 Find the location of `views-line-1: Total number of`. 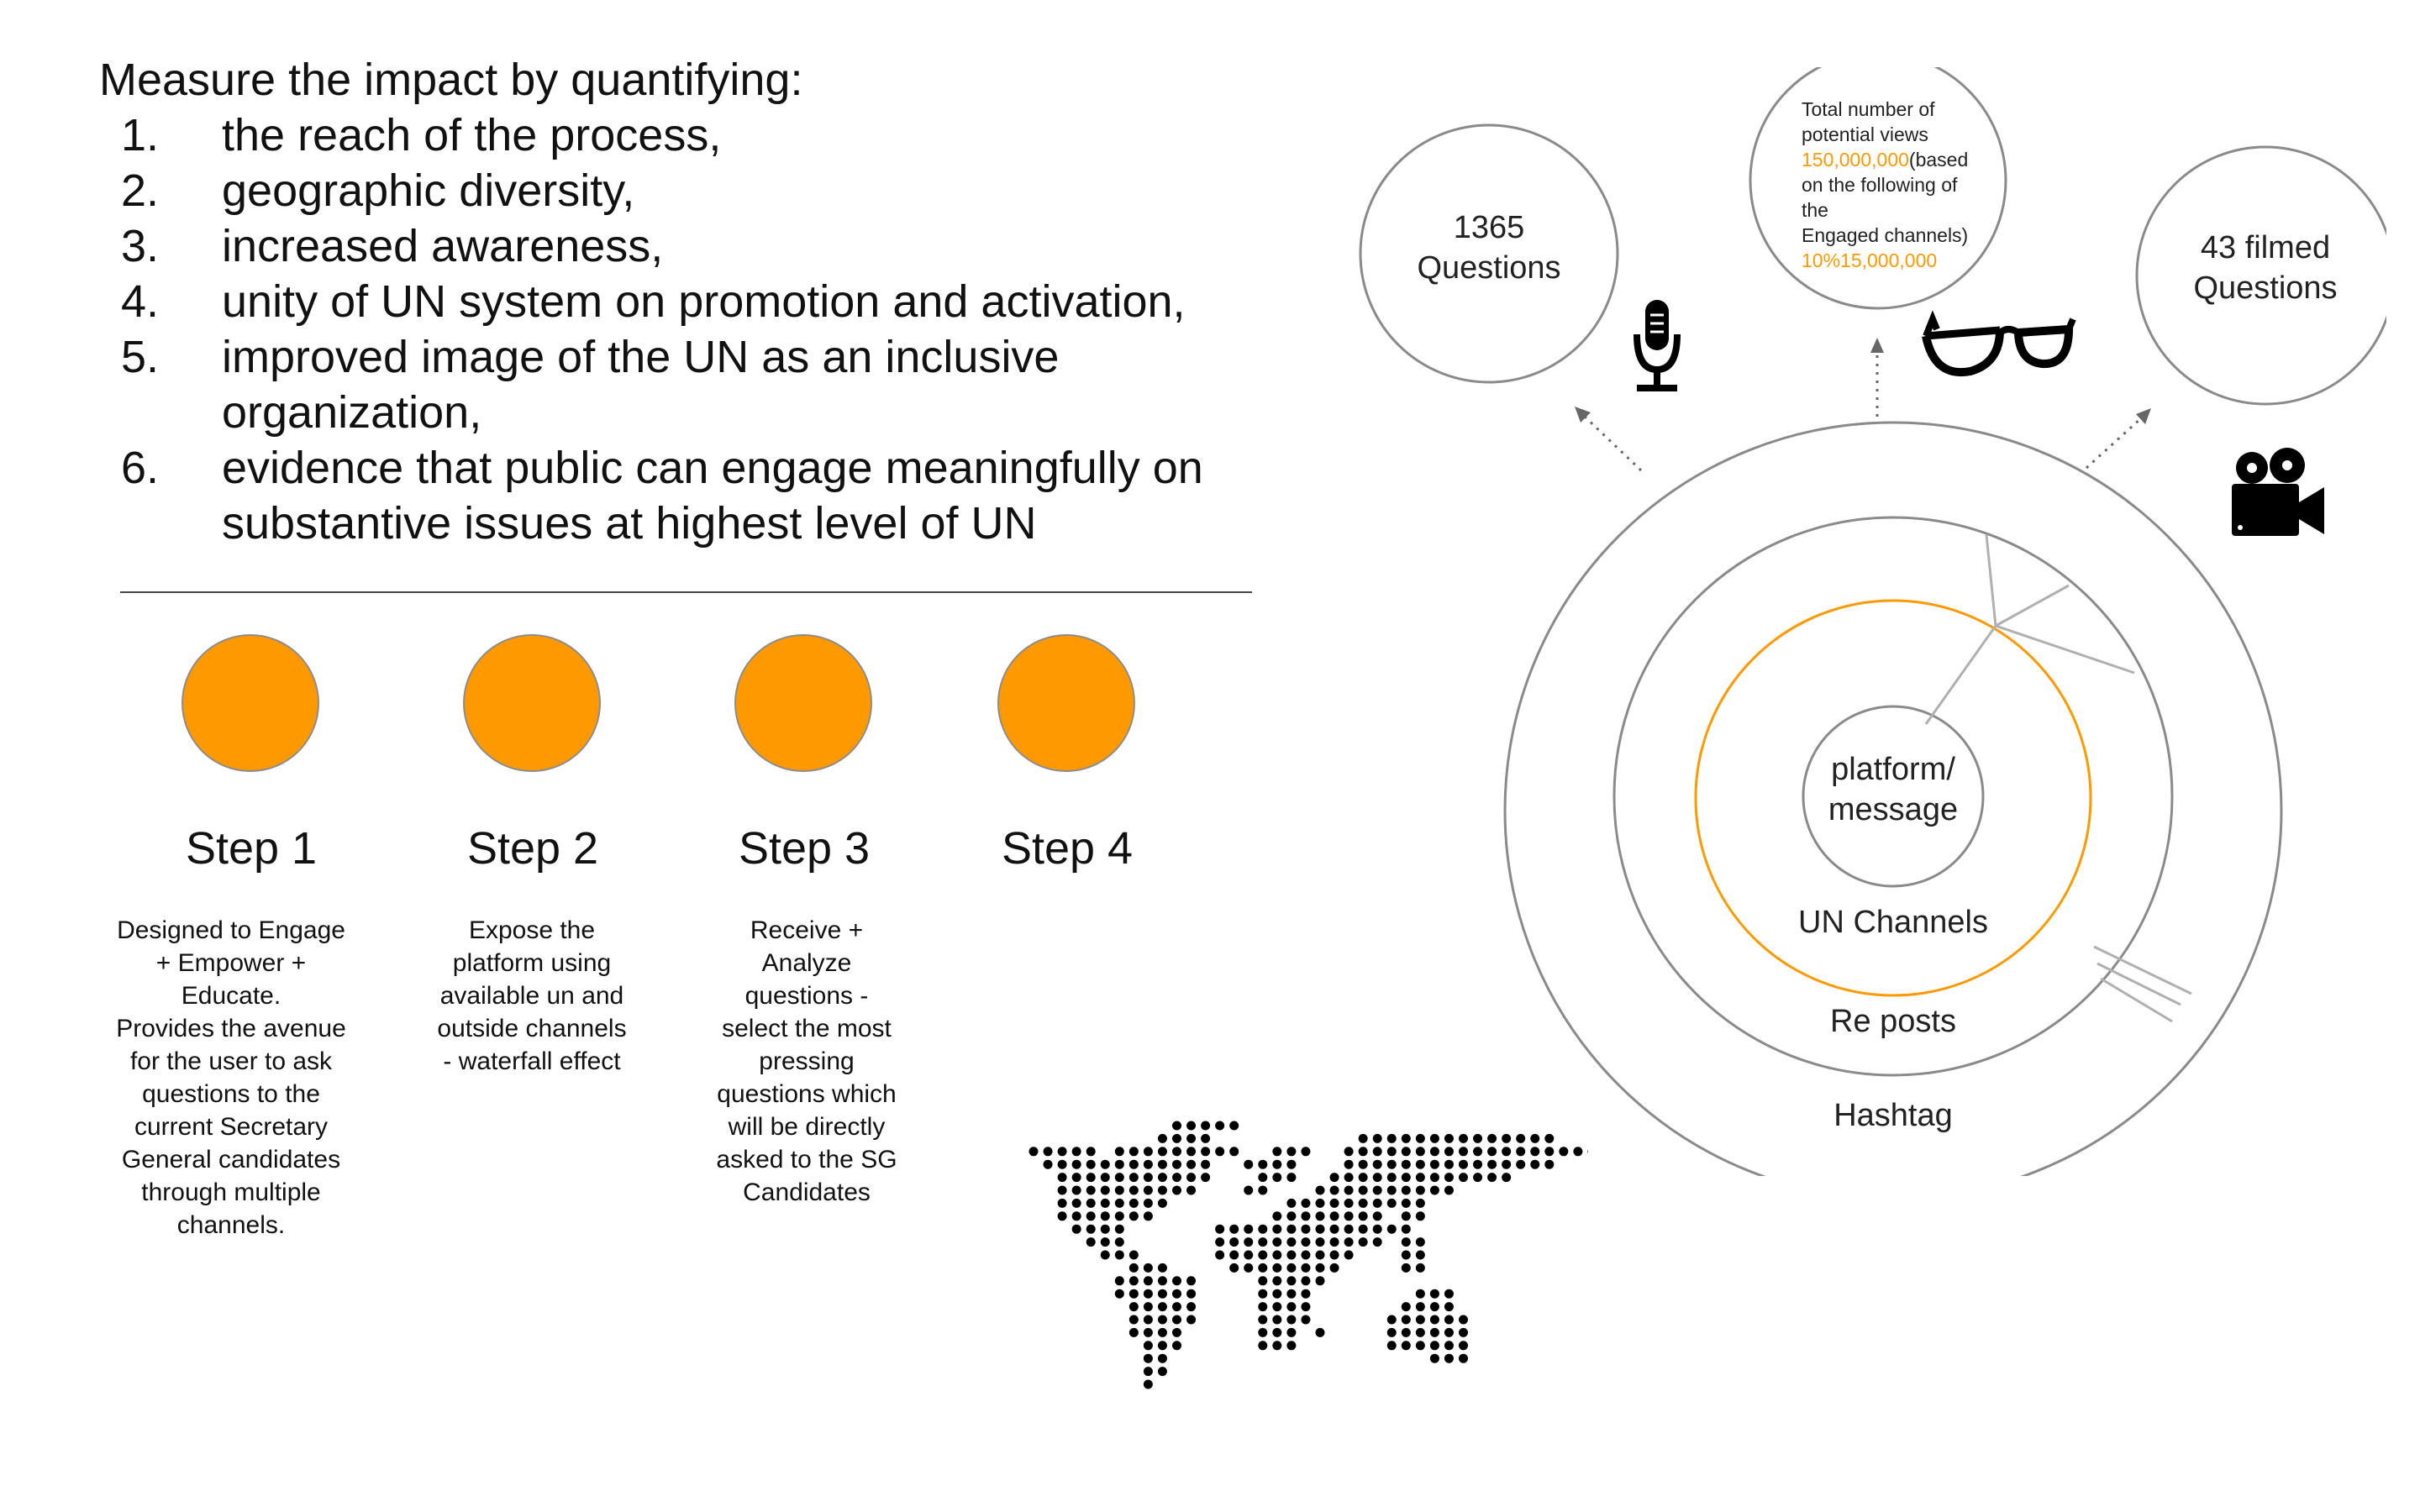

views-line-1: Total number of is located at coordinates (1868, 109).